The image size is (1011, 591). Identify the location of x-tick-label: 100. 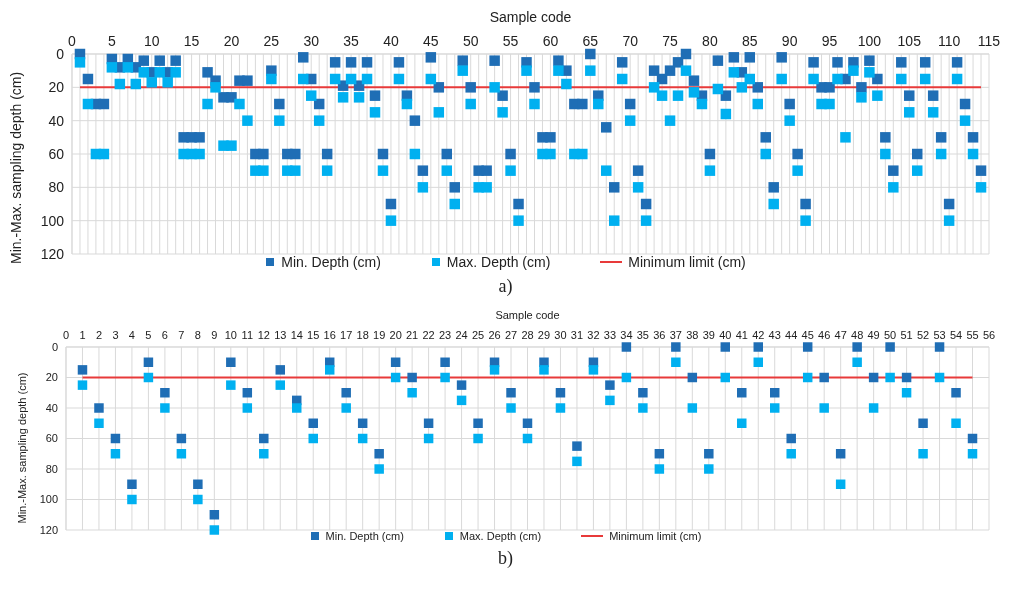
(869, 41).